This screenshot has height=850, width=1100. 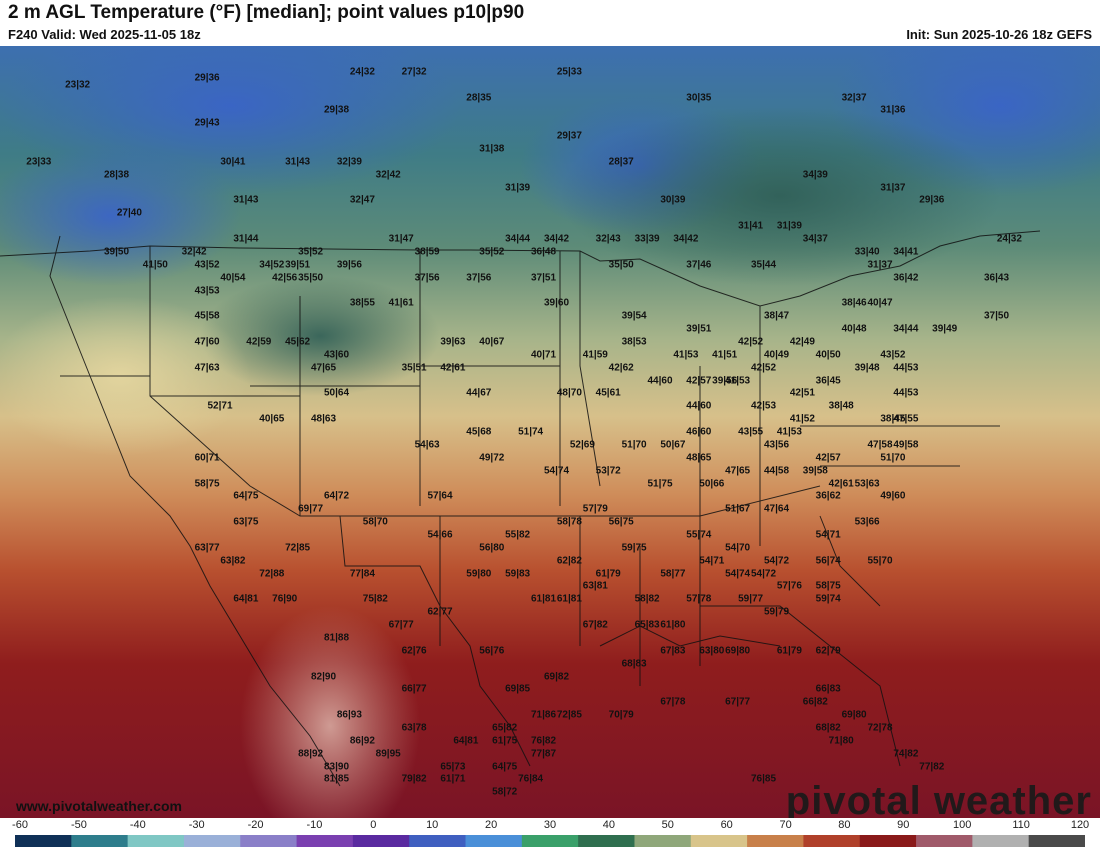 I want to click on point-value-label: 48|65, so click(x=699, y=458).